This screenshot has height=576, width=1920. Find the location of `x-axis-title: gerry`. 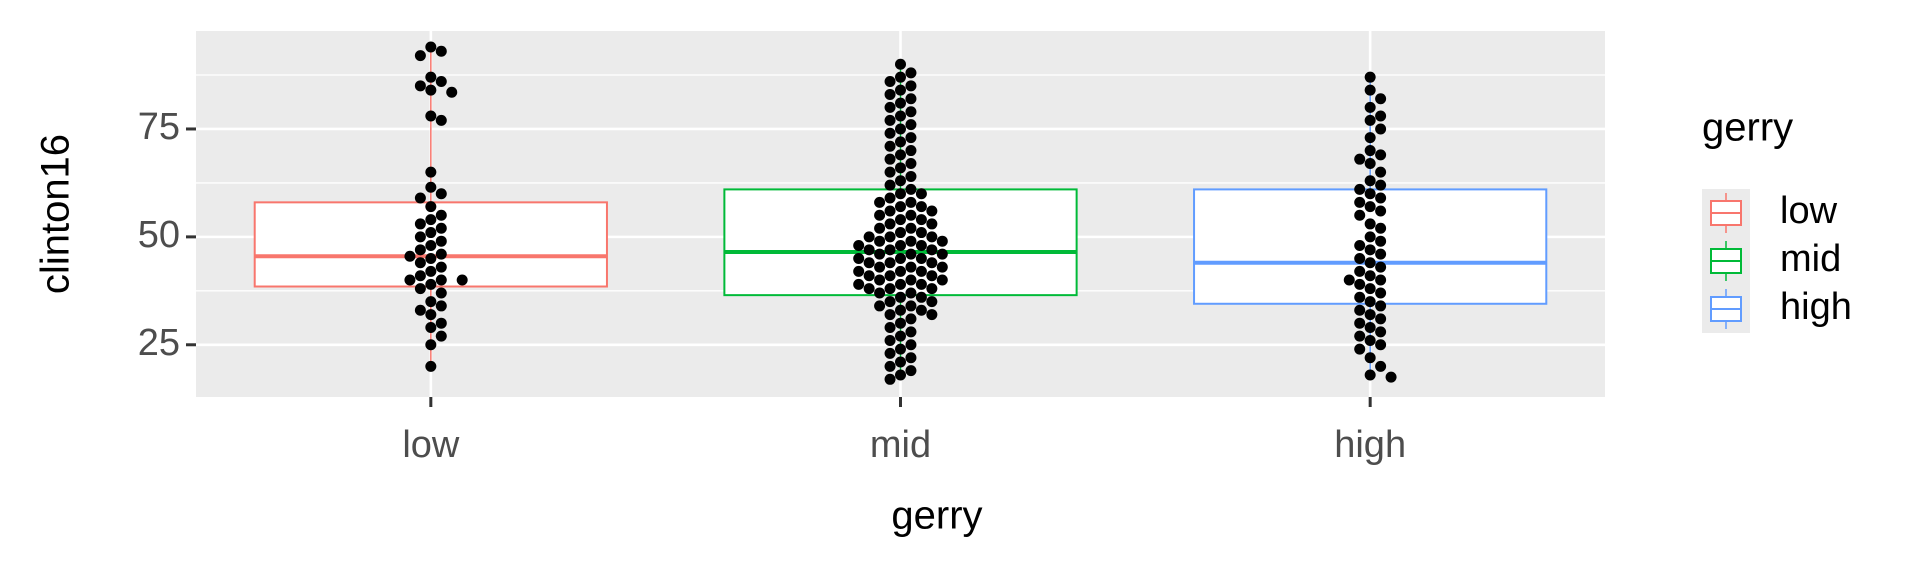

x-axis-title: gerry is located at coordinates (936, 516).